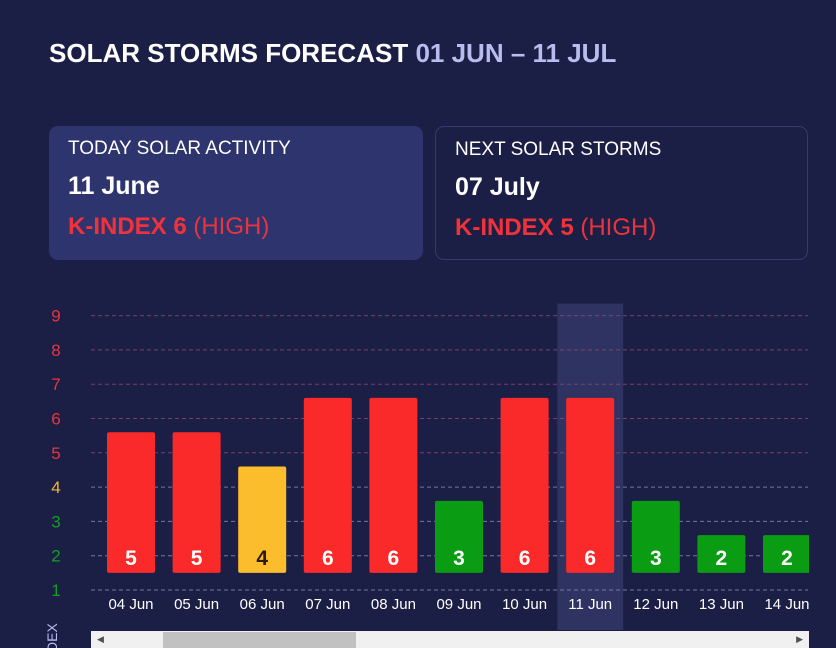 The width and height of the screenshot is (836, 648). I want to click on today-card-label: TODAY SOLAR ACTIVITY, so click(179, 148).